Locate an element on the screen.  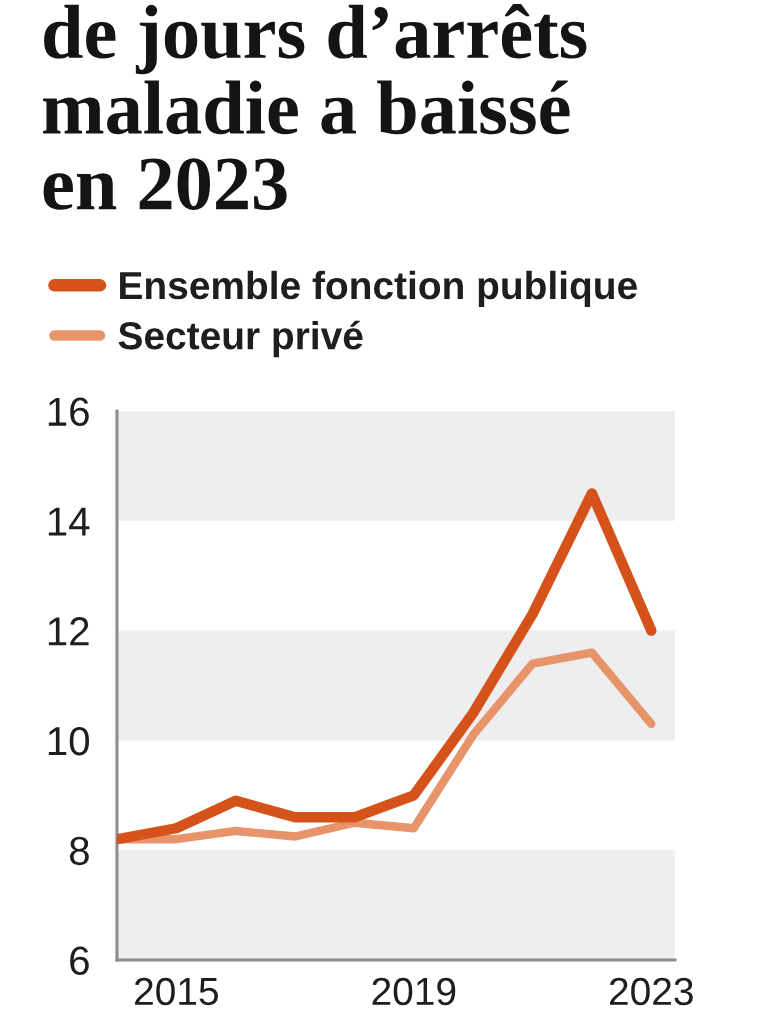
x-tick-label: 2023 is located at coordinates (651, 991).